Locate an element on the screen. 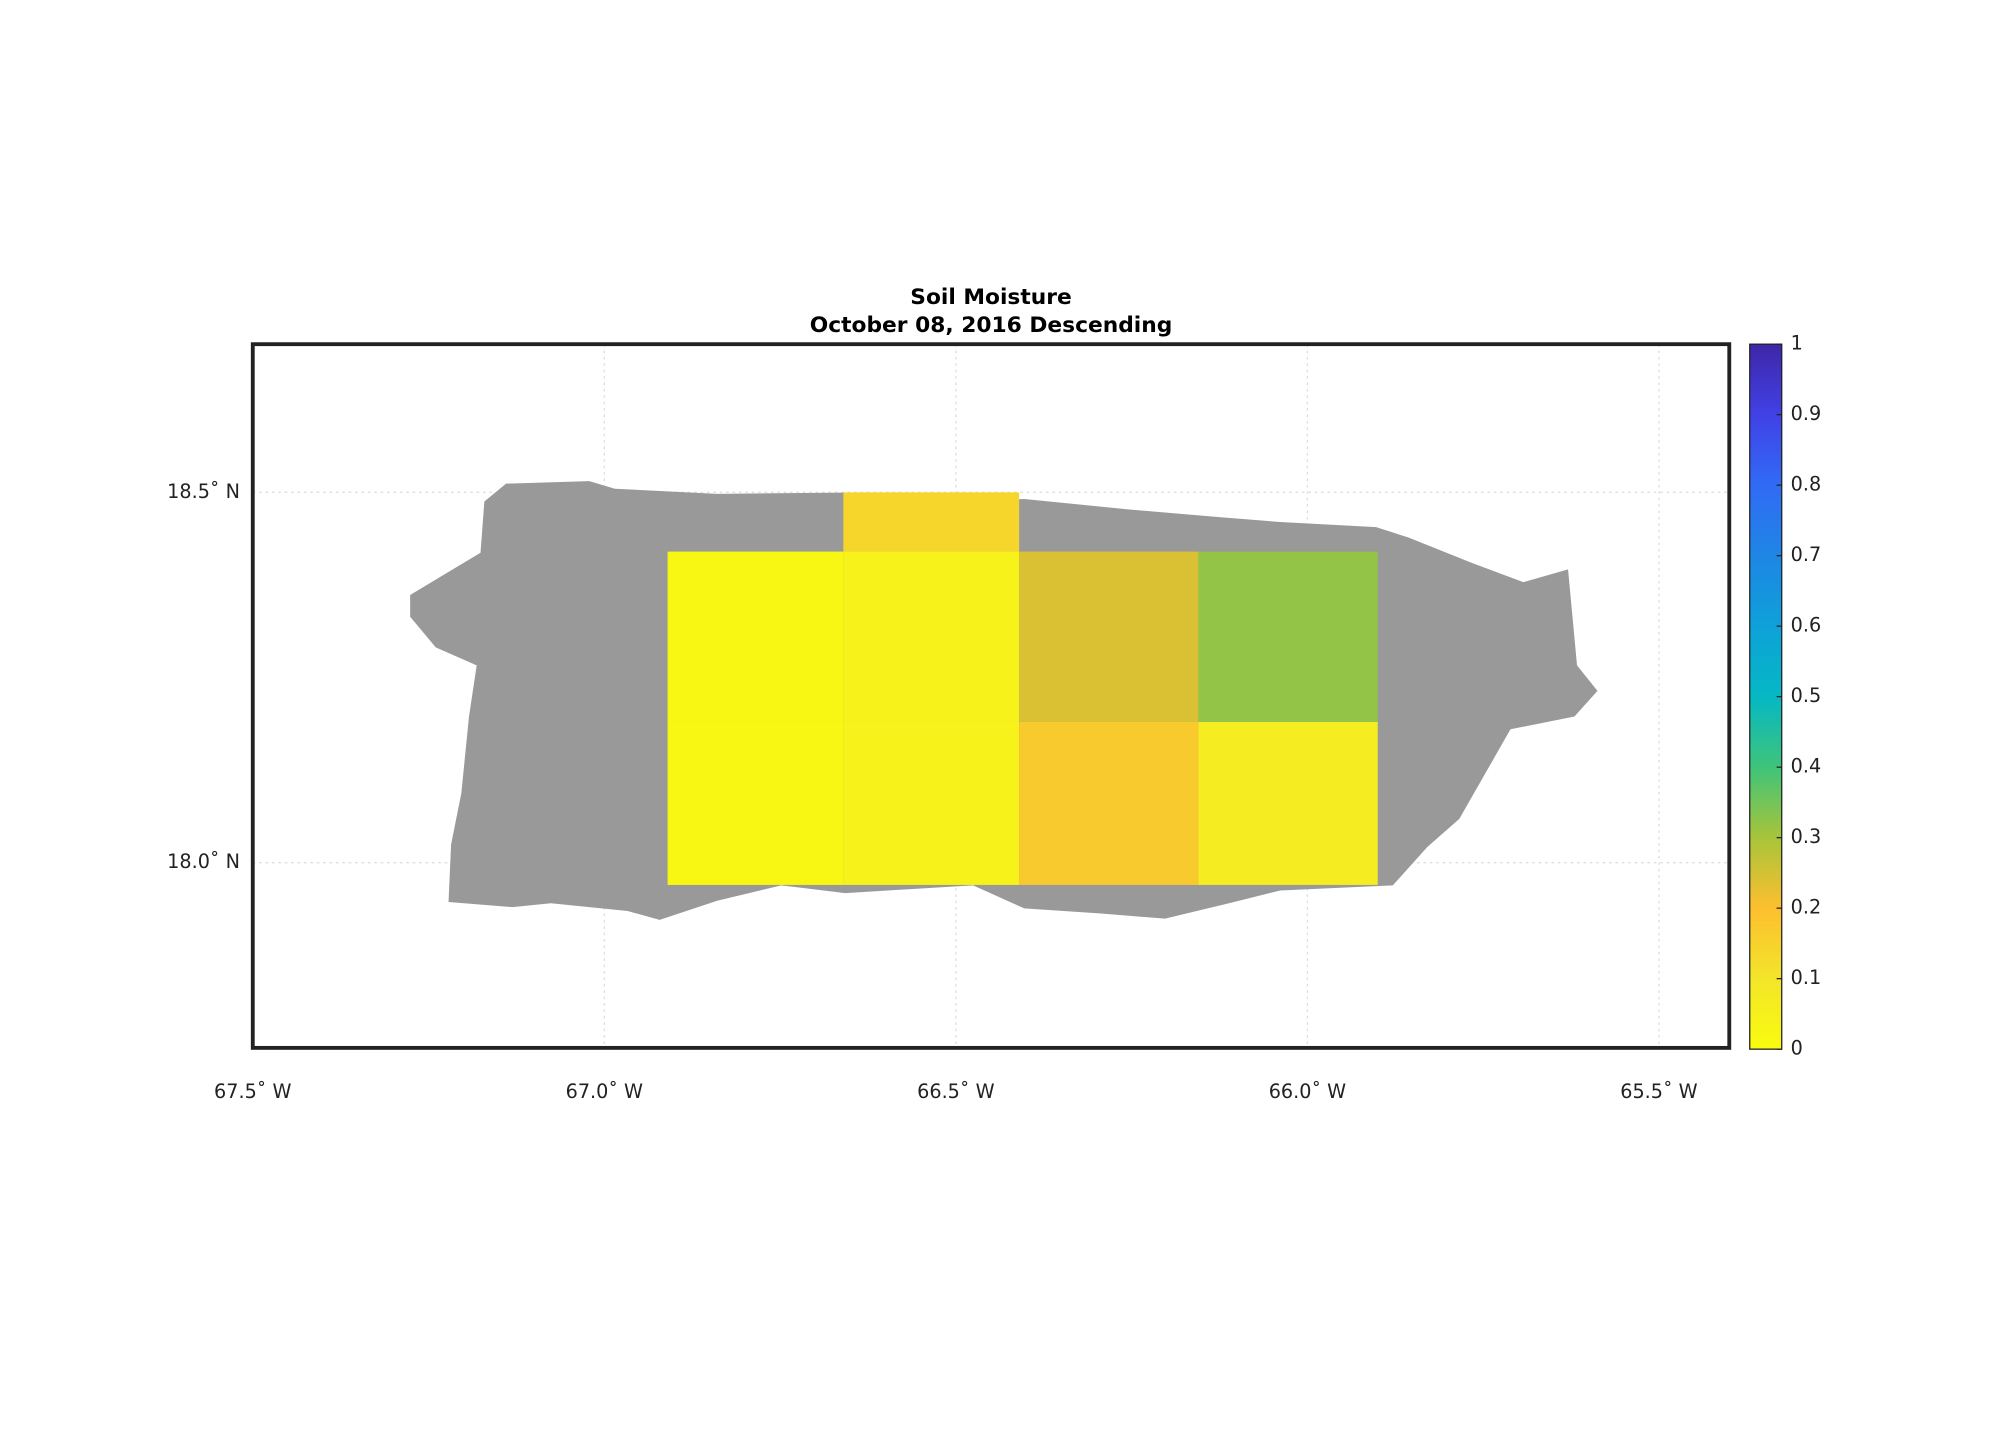  colorbar-tick-label: 1 is located at coordinates (1797, 343).